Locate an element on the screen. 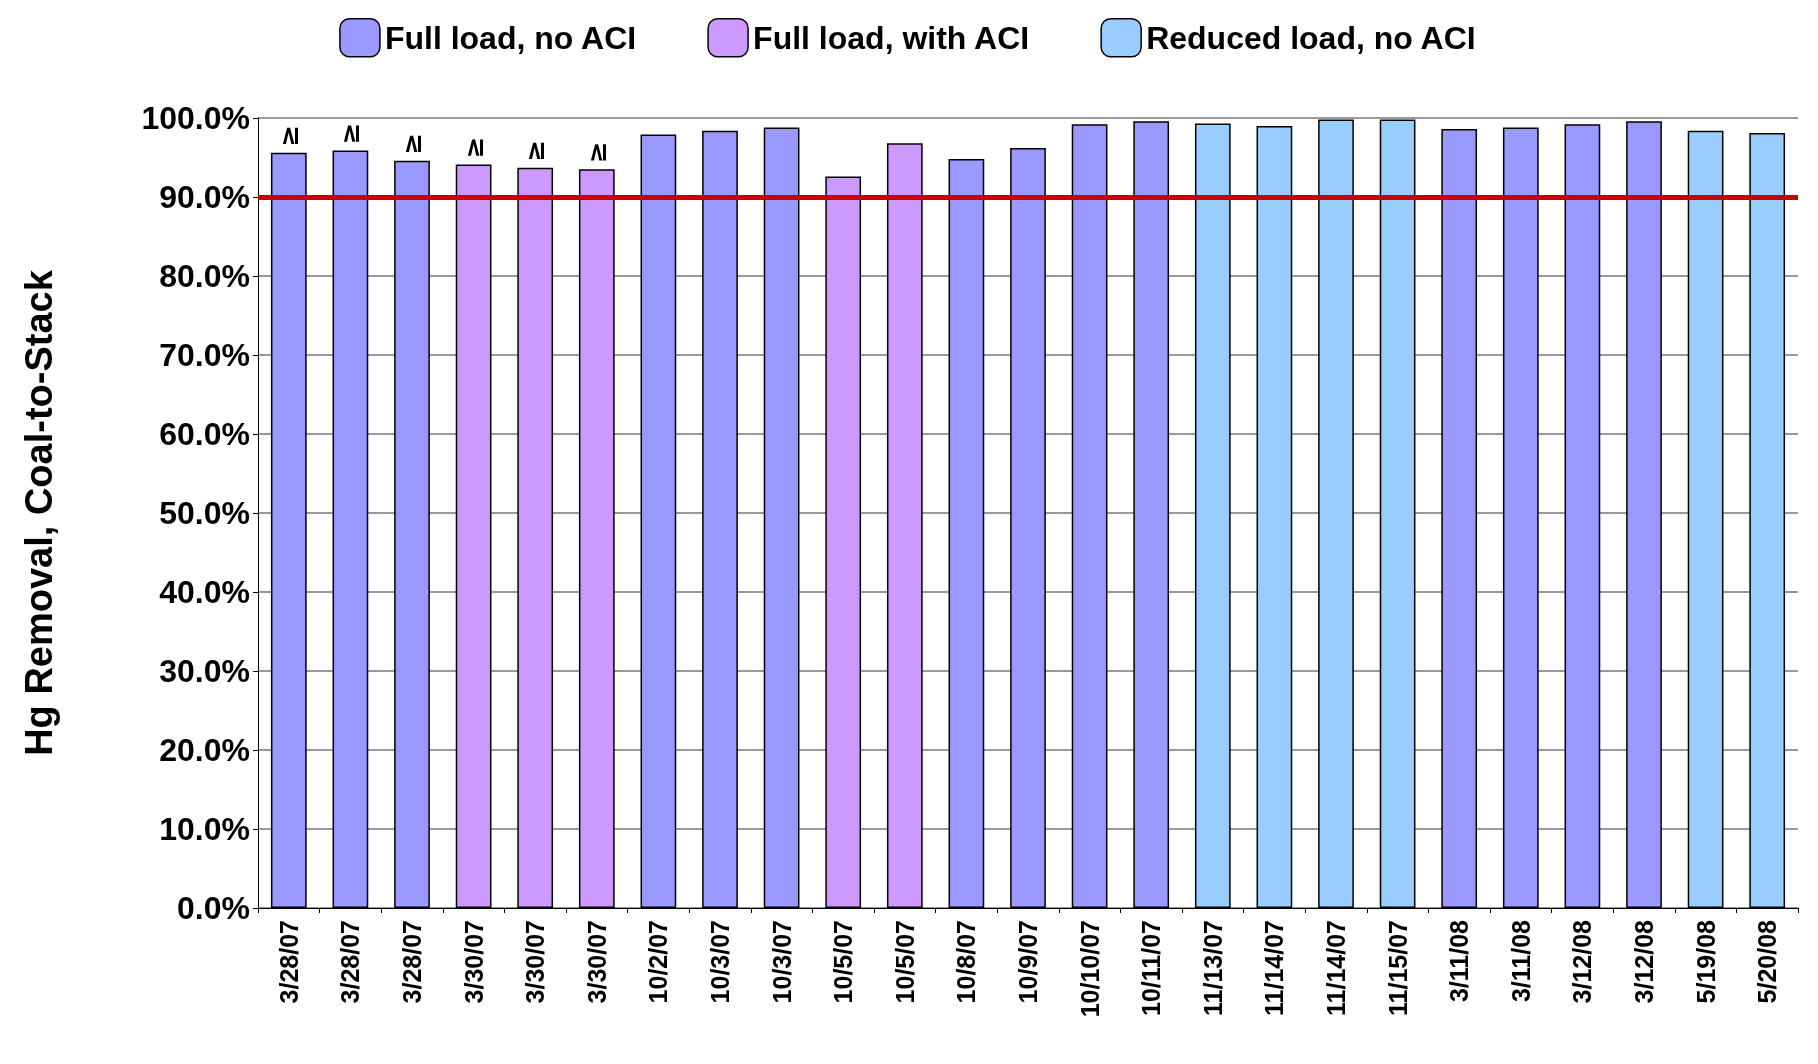 The image size is (1818, 1064). legend-label: Full load, no ACI is located at coordinates (510, 37).